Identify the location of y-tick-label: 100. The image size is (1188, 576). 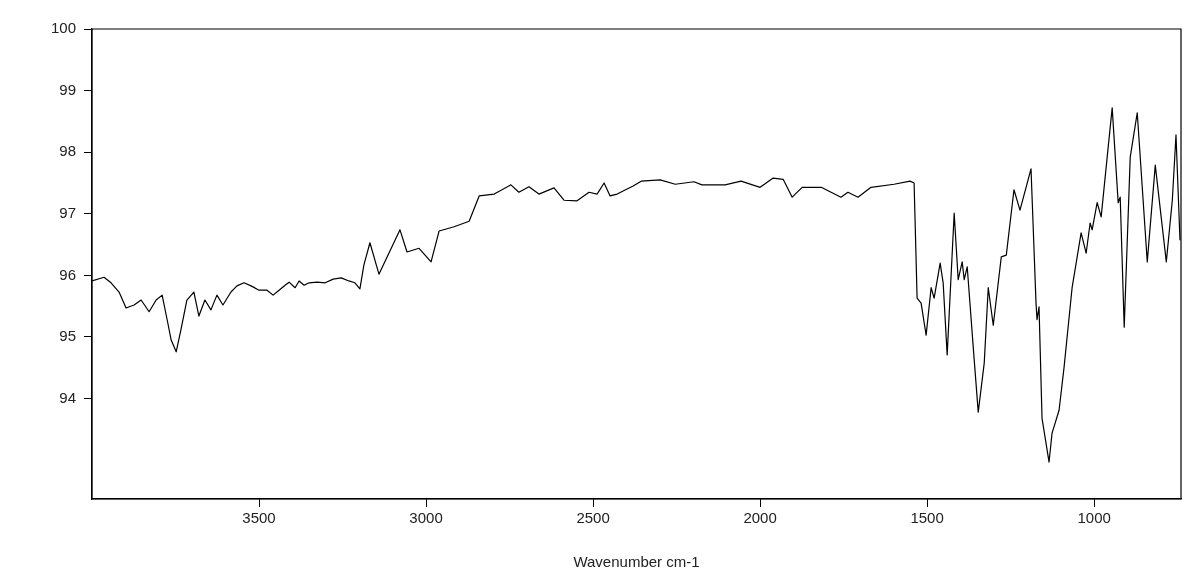
(63, 28).